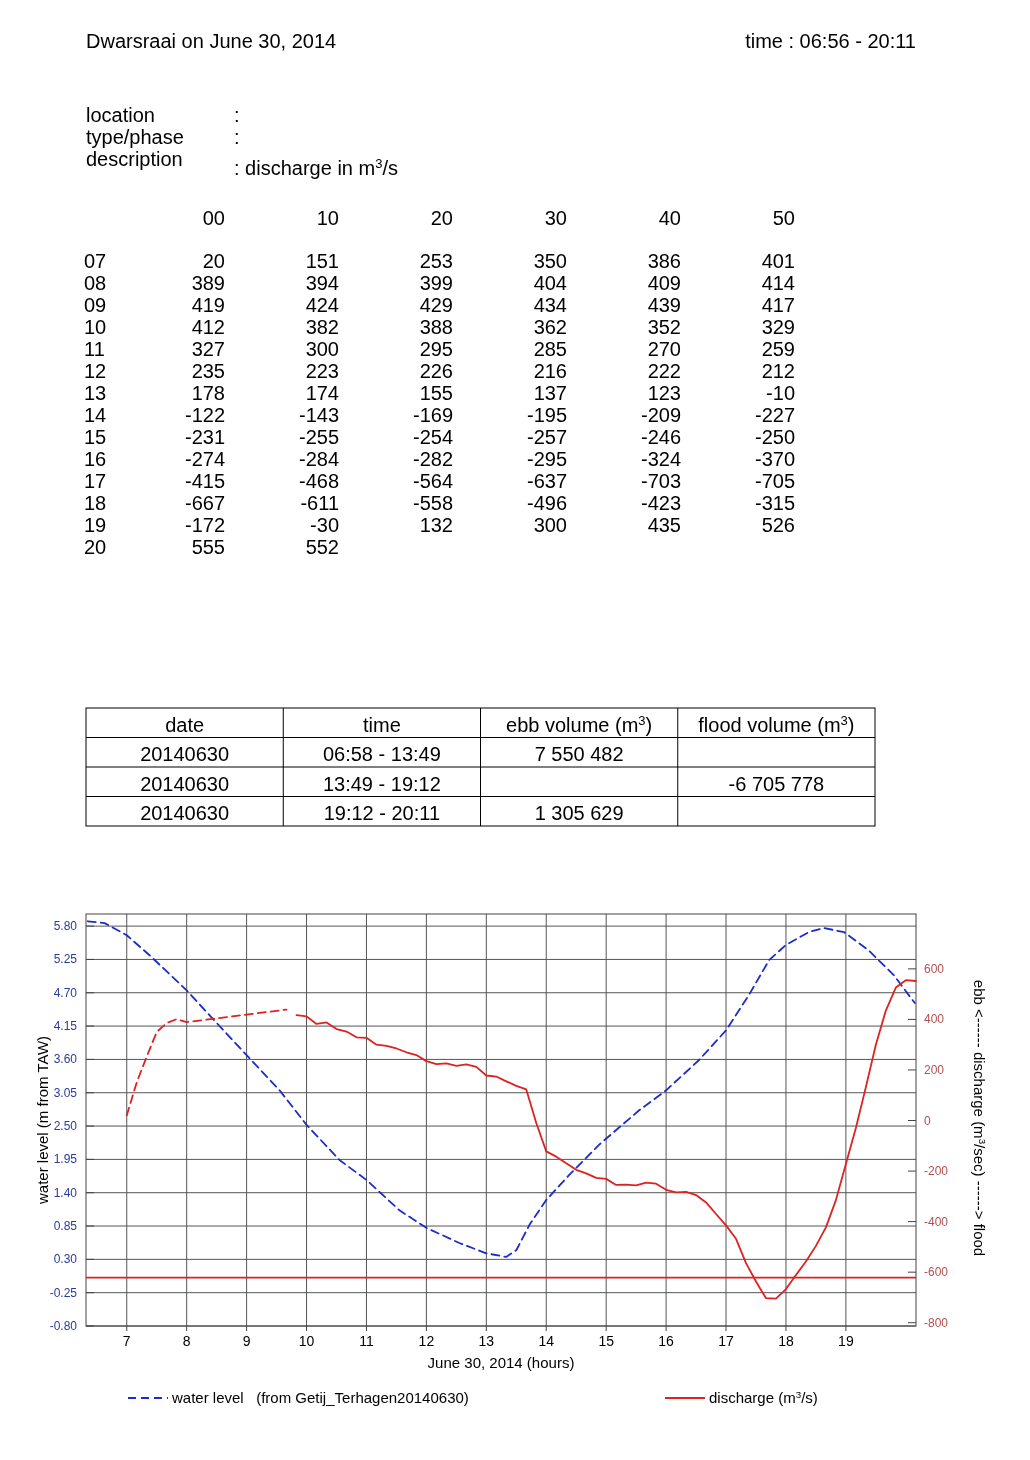 The width and height of the screenshot is (1030, 1460). What do you see at coordinates (501, 1362) in the screenshot?
I see `x-axis-title: June 30, 2014 (hours)` at bounding box center [501, 1362].